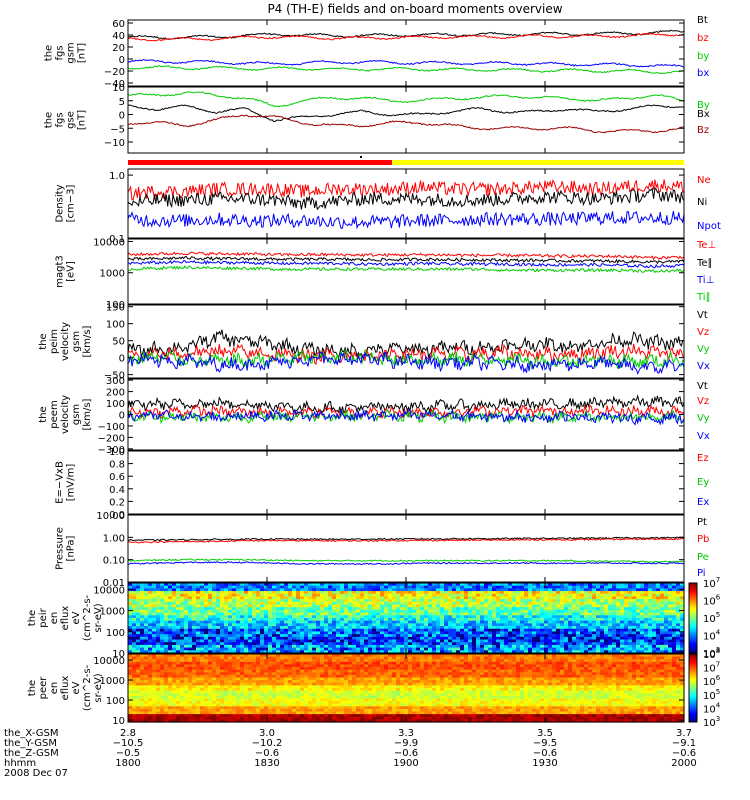 The width and height of the screenshot is (750, 800). Describe the element at coordinates (703, 366) in the screenshot. I see `legend-entry: Vx` at that location.